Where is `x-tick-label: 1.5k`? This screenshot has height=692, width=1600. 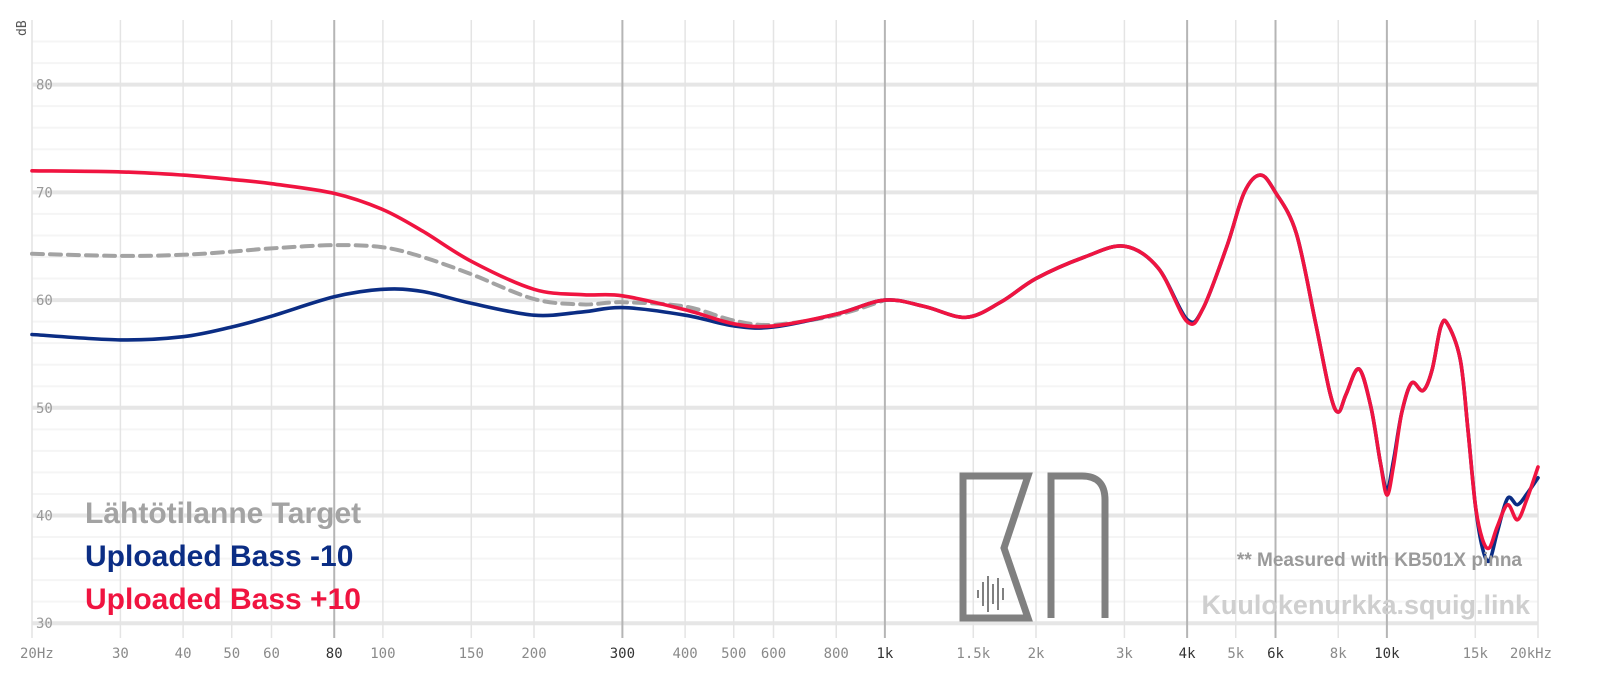
x-tick-label: 1.5k is located at coordinates (973, 654).